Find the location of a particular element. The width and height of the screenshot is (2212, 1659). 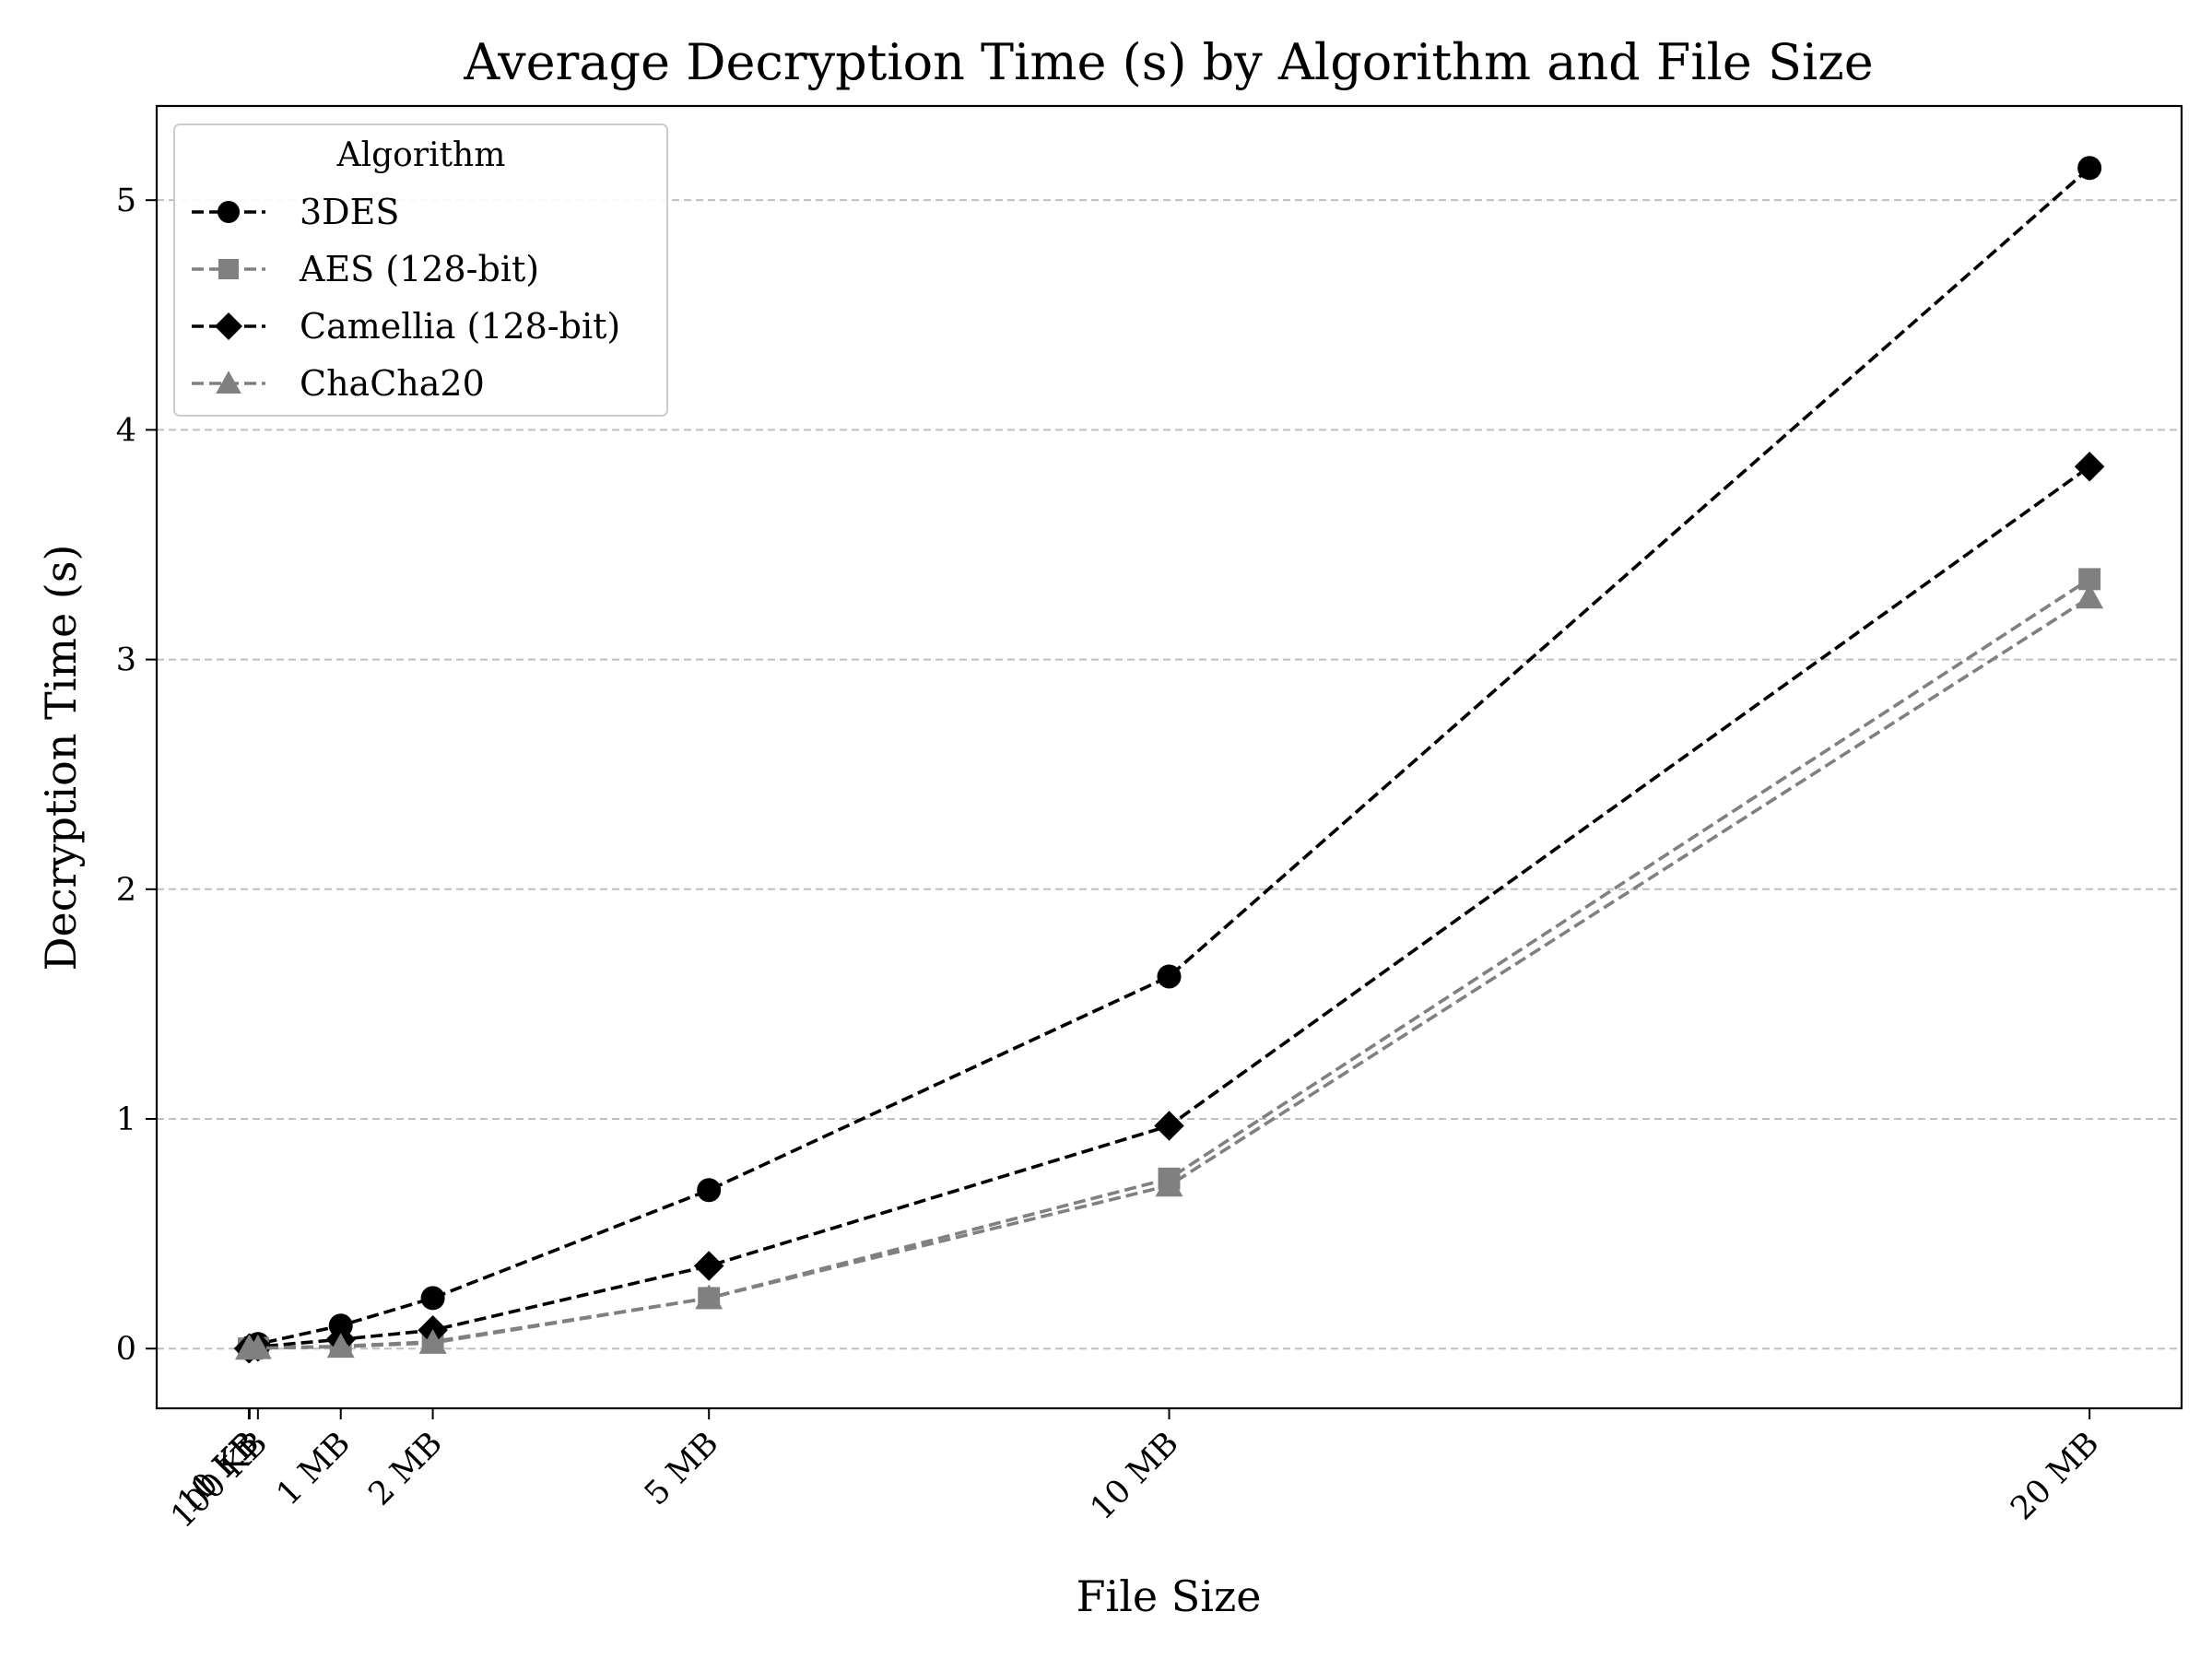

legend-label: ChaCha20 is located at coordinates (392, 383).